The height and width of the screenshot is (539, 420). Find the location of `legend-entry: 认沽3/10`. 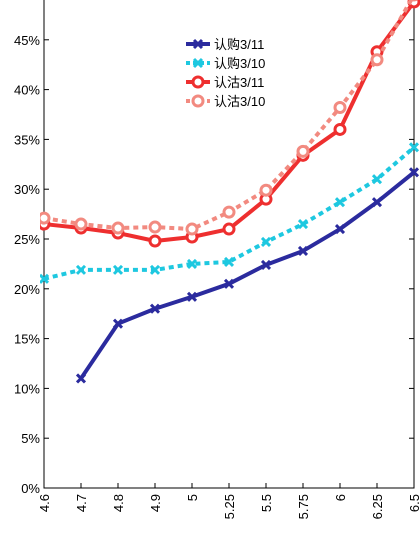

legend-entry: 认沽3/10 is located at coordinates (225, 101).